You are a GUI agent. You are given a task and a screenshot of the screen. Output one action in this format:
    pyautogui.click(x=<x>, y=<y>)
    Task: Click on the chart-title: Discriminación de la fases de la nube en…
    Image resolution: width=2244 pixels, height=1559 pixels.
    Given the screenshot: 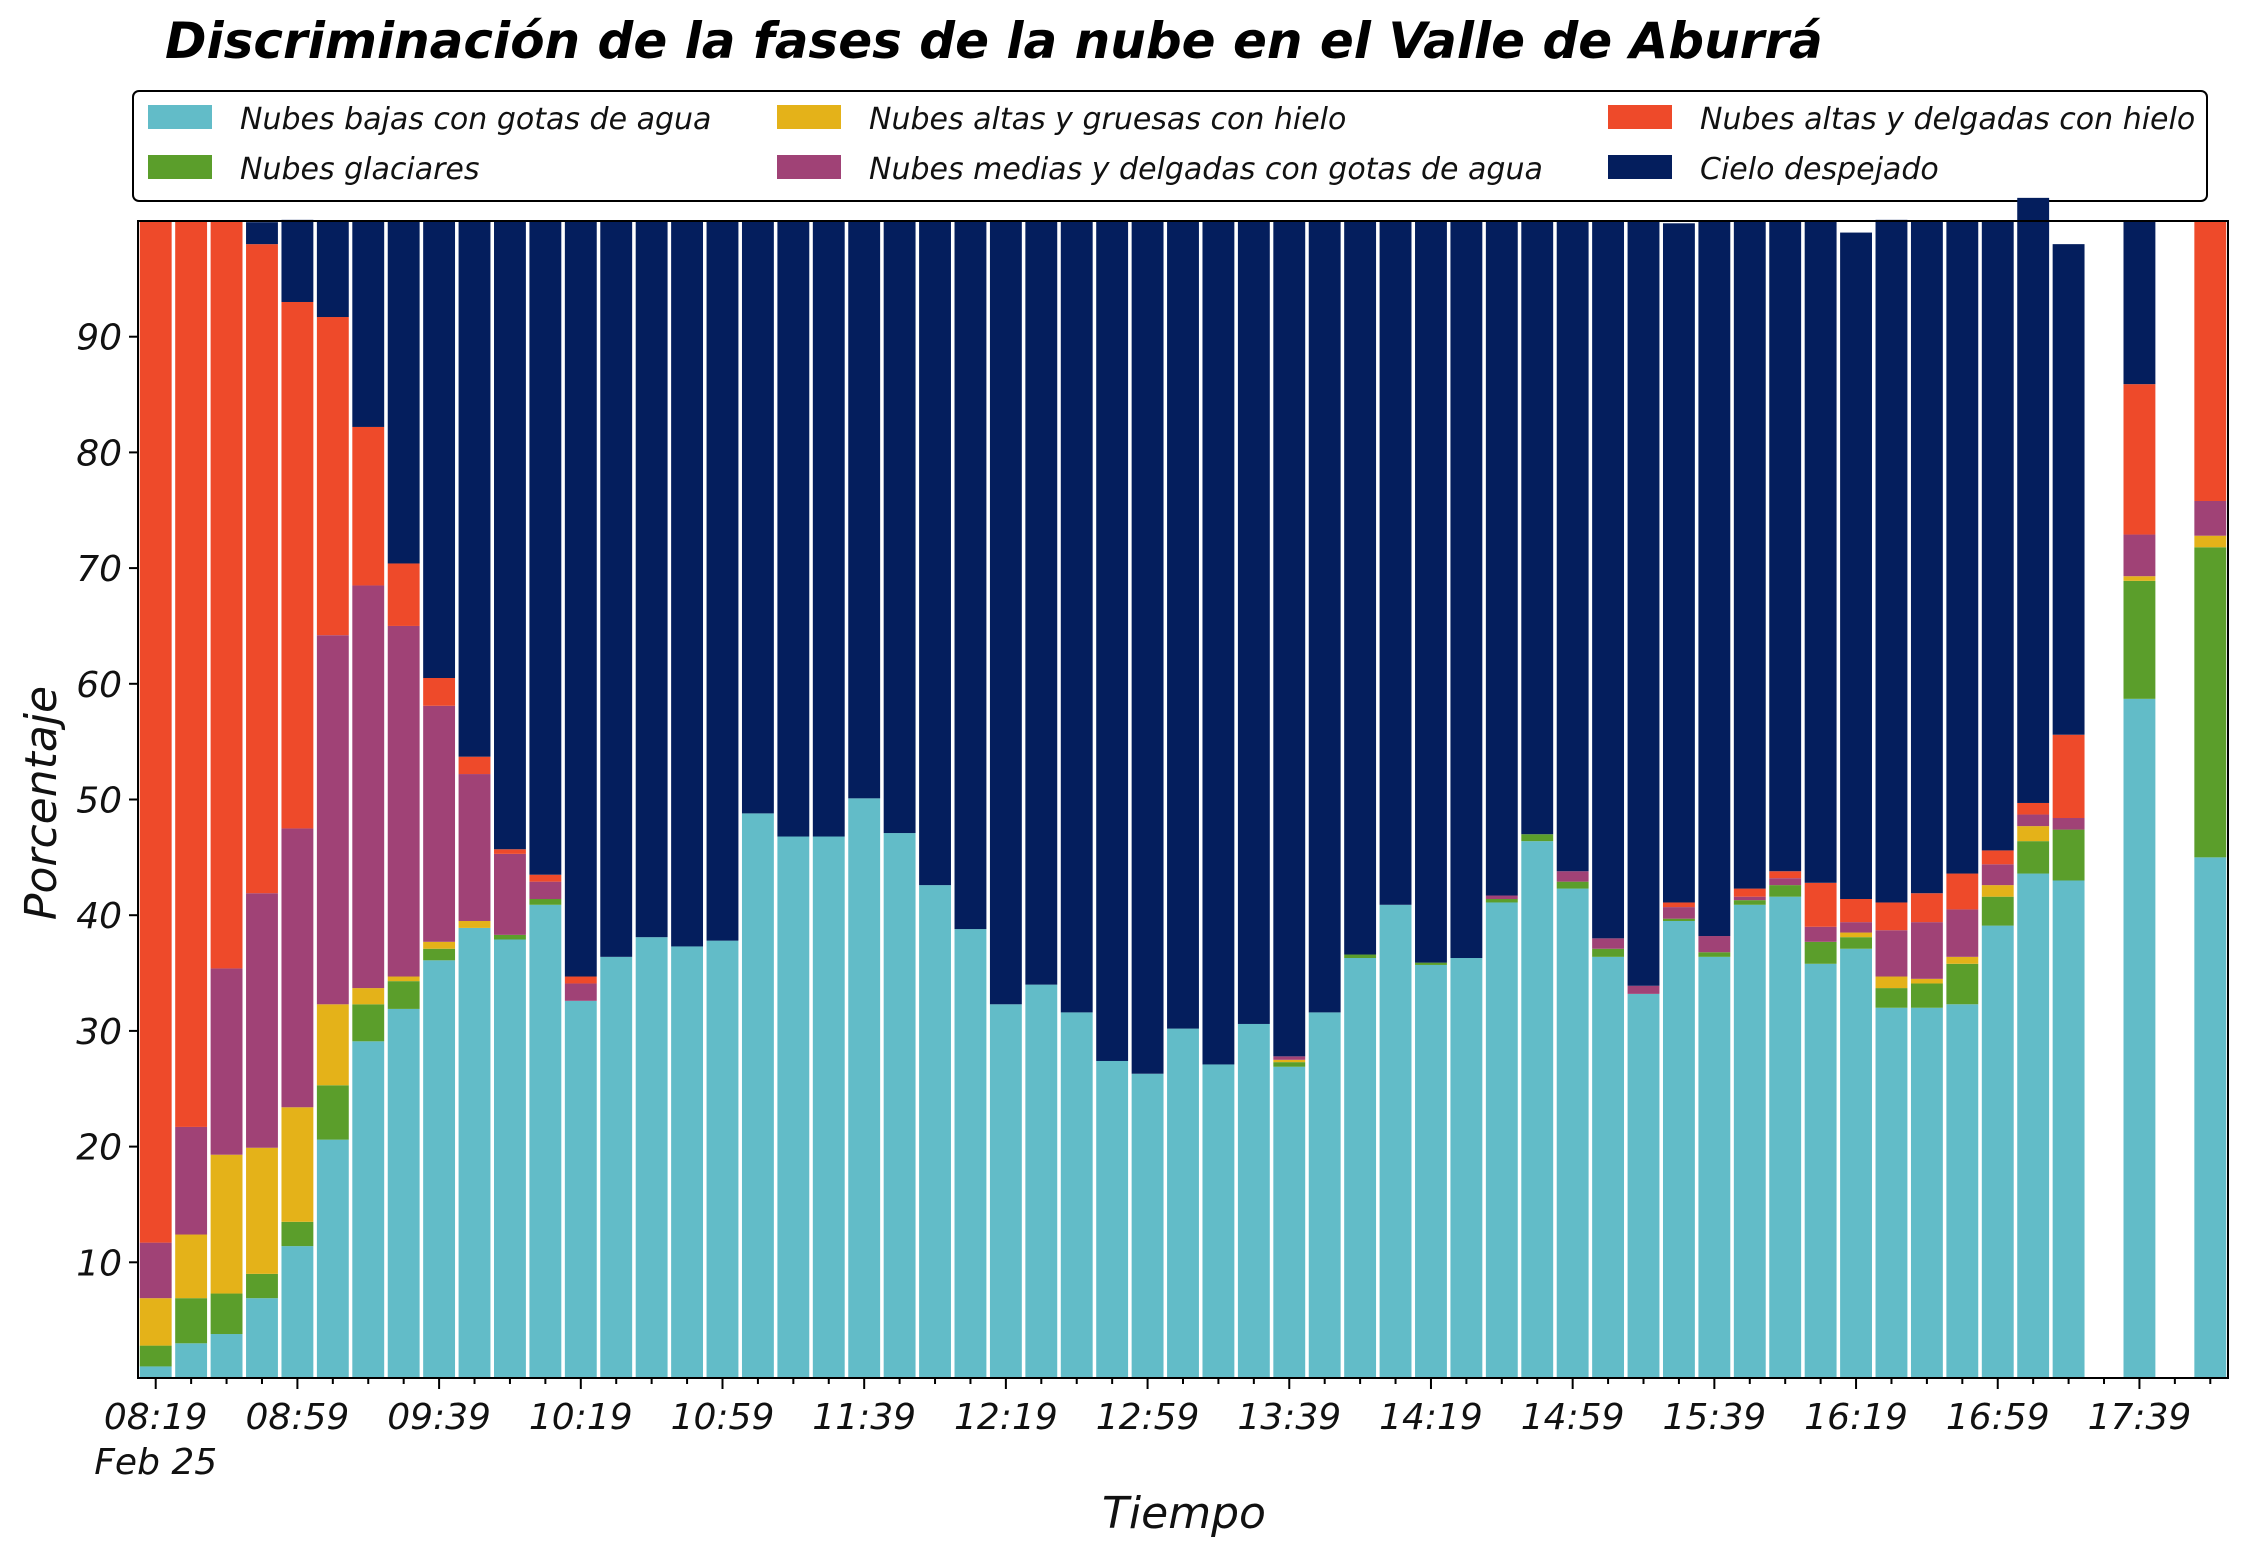 What is the action you would take?
    pyautogui.click(x=994, y=41)
    